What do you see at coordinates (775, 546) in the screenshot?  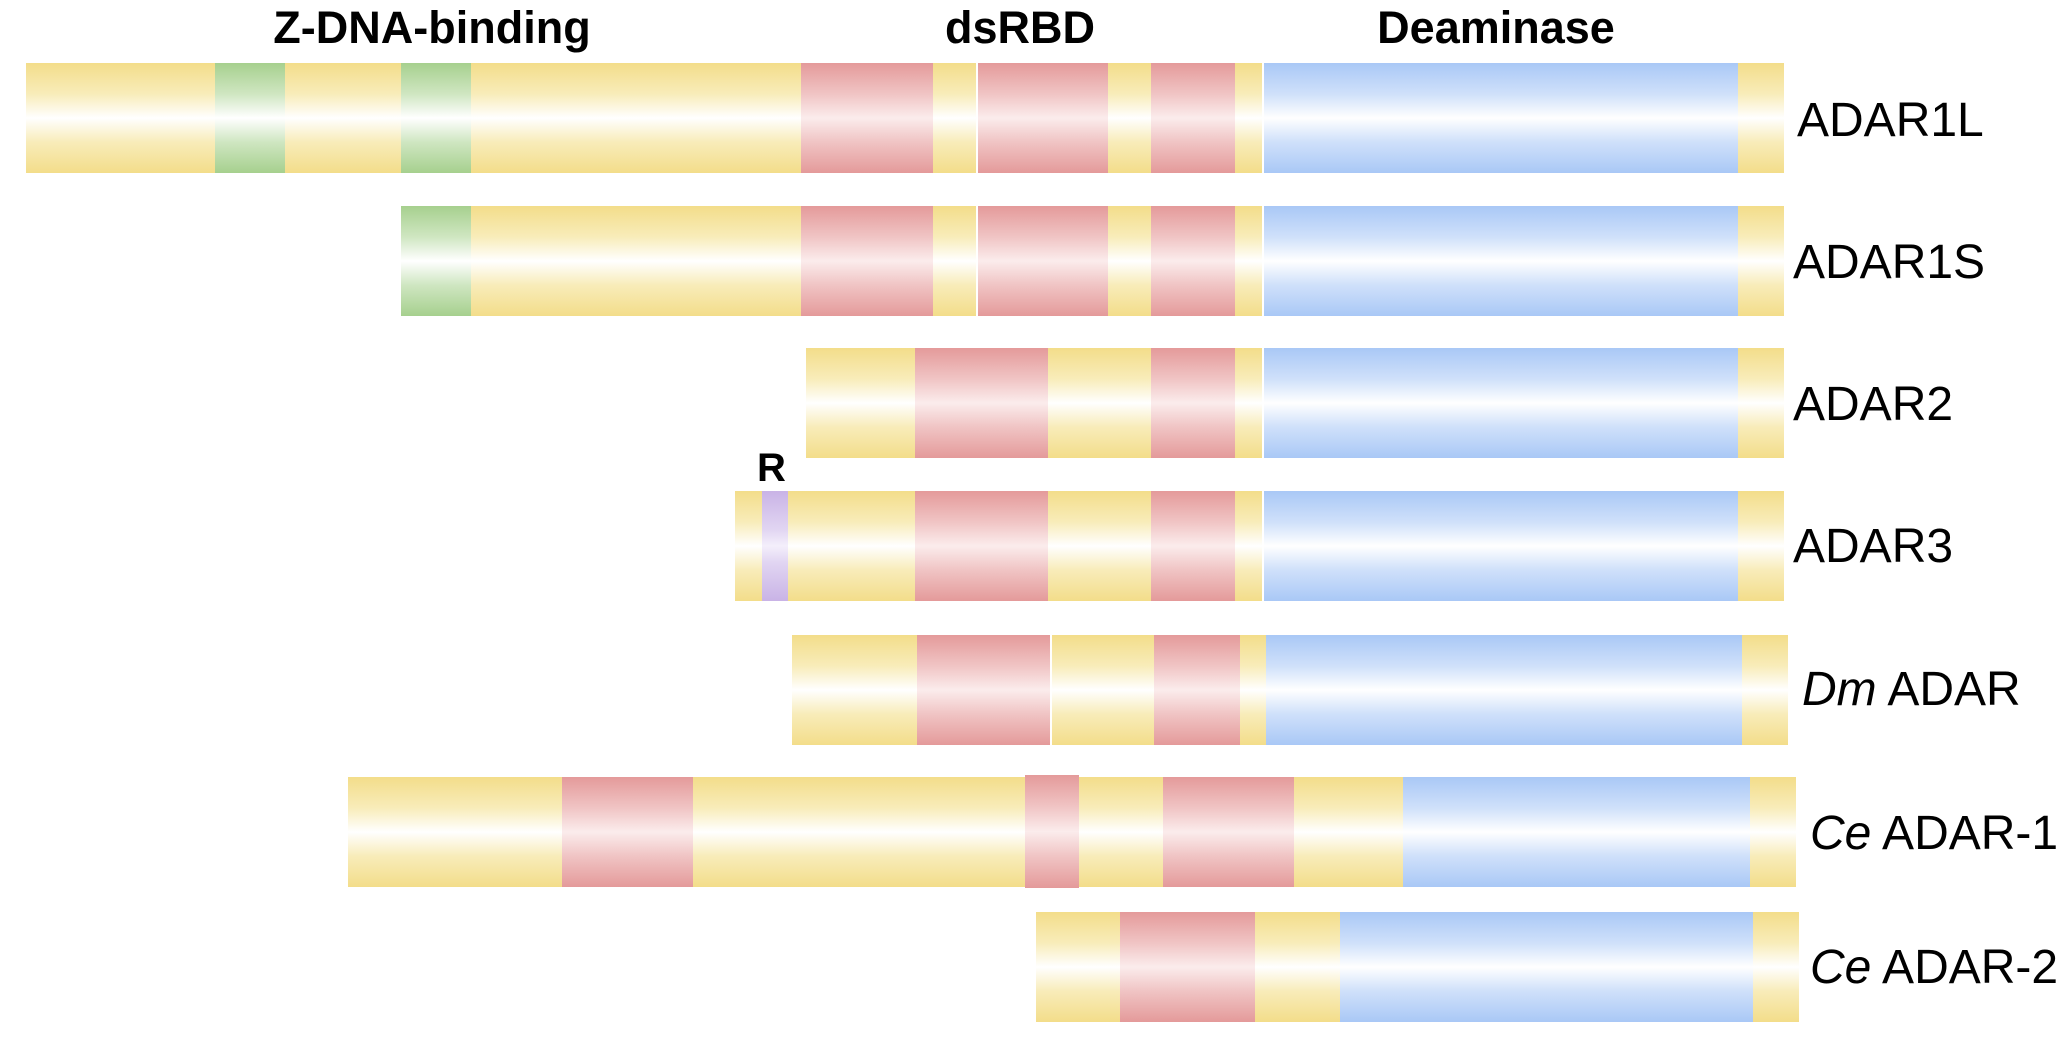 I see `r-motif-domain` at bounding box center [775, 546].